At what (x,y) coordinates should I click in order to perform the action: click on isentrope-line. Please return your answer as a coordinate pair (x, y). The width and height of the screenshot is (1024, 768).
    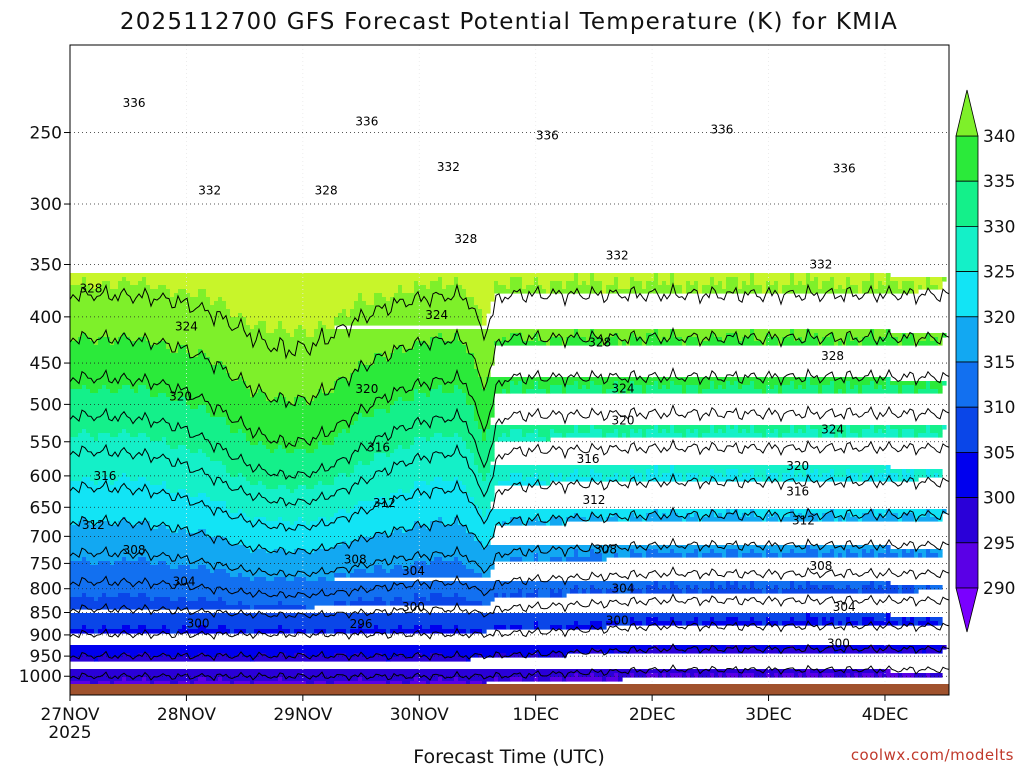
    Looking at the image, I should click on (509, 407).